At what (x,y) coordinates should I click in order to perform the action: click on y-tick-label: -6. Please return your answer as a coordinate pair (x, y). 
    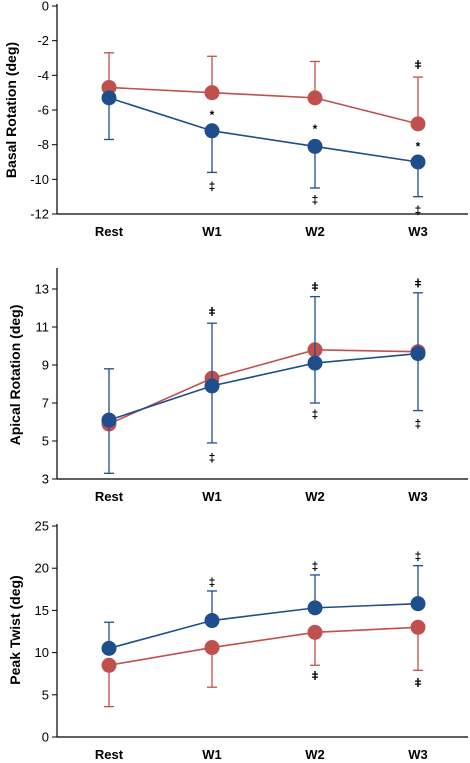
    Looking at the image, I should click on (43, 110).